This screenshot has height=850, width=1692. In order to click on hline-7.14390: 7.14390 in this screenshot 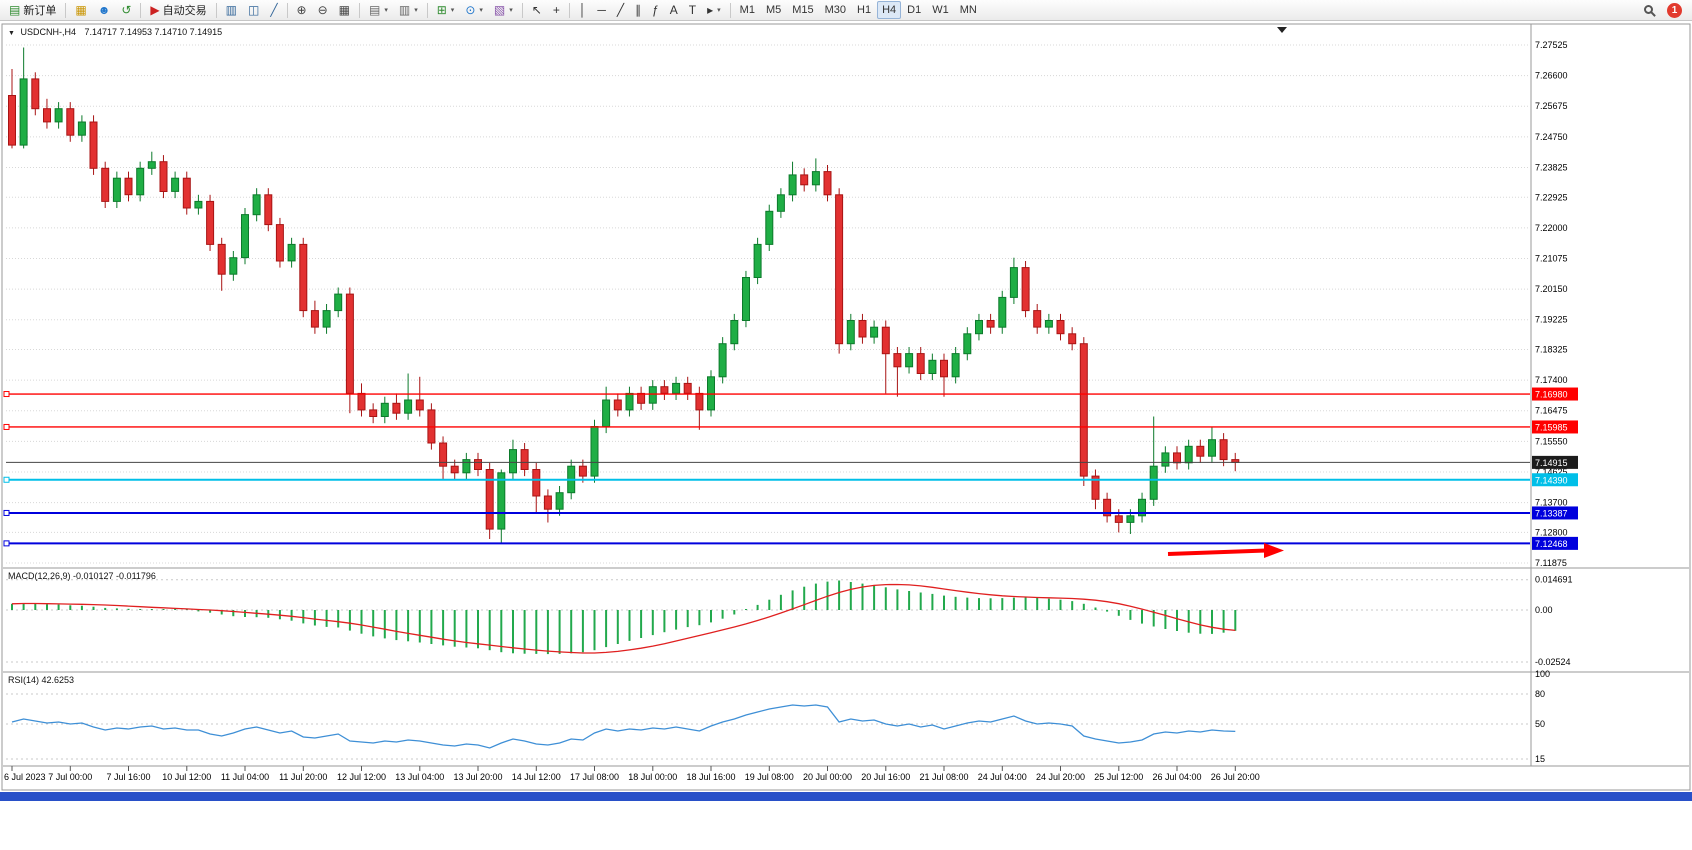, I will do `click(790, 480)`.